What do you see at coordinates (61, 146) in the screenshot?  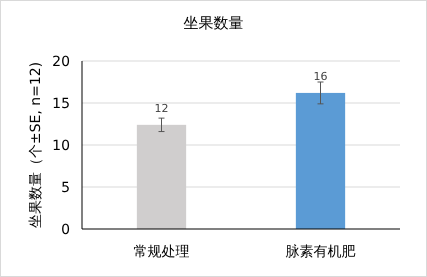 I see `y-tick-label: 10` at bounding box center [61, 146].